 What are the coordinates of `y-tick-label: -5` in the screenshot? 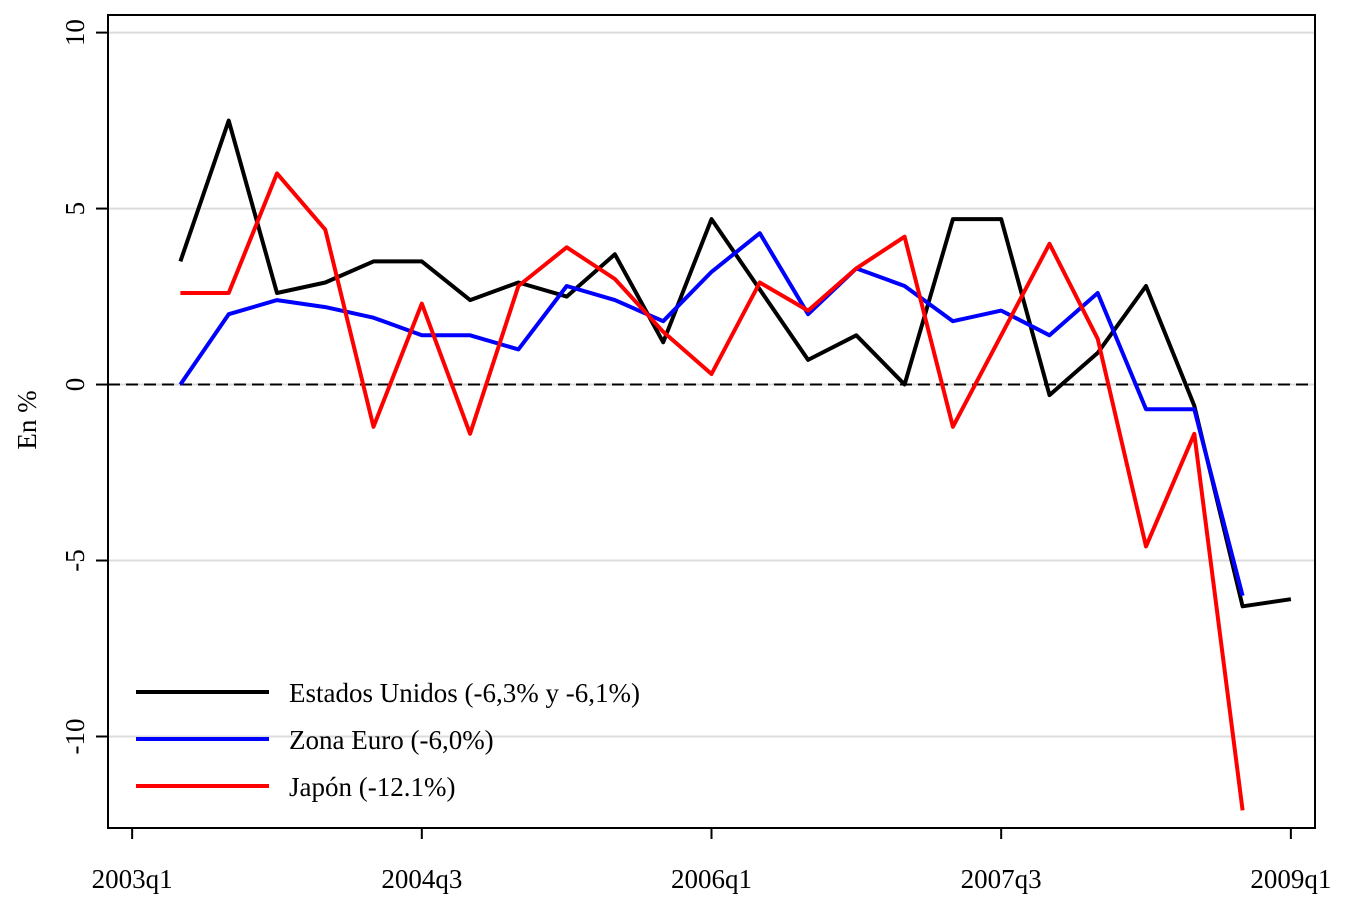 It's located at (75, 560).